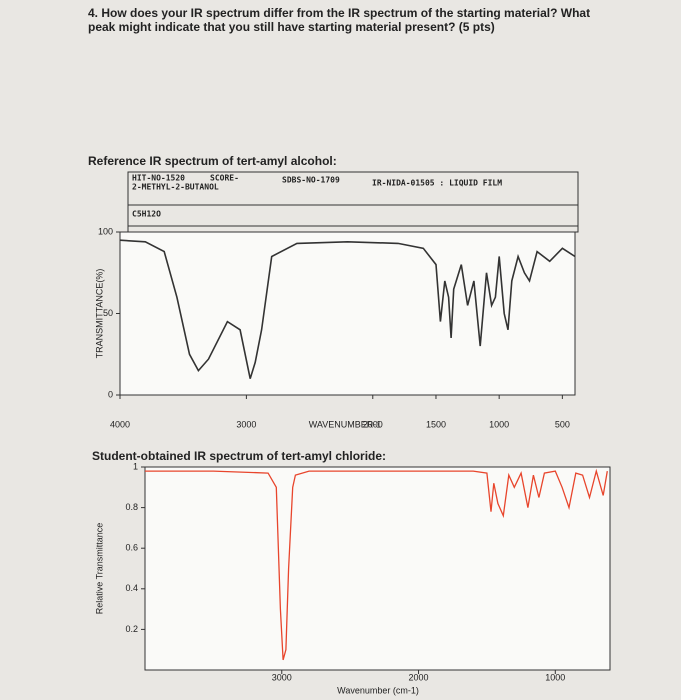 This screenshot has height=700, width=681. What do you see at coordinates (131, 629) in the screenshot?
I see `y-tick-label: 0.2` at bounding box center [131, 629].